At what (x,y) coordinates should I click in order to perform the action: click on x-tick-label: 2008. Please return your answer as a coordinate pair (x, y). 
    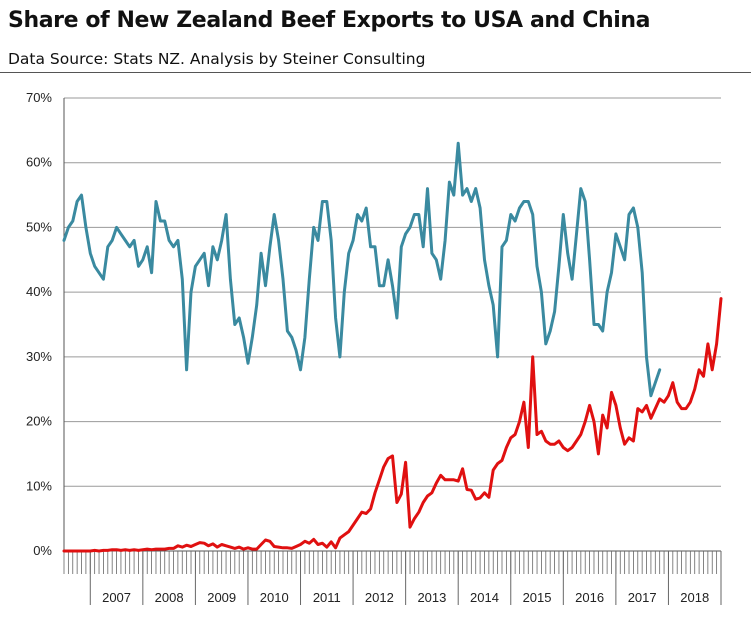
    Looking at the image, I should click on (169, 597).